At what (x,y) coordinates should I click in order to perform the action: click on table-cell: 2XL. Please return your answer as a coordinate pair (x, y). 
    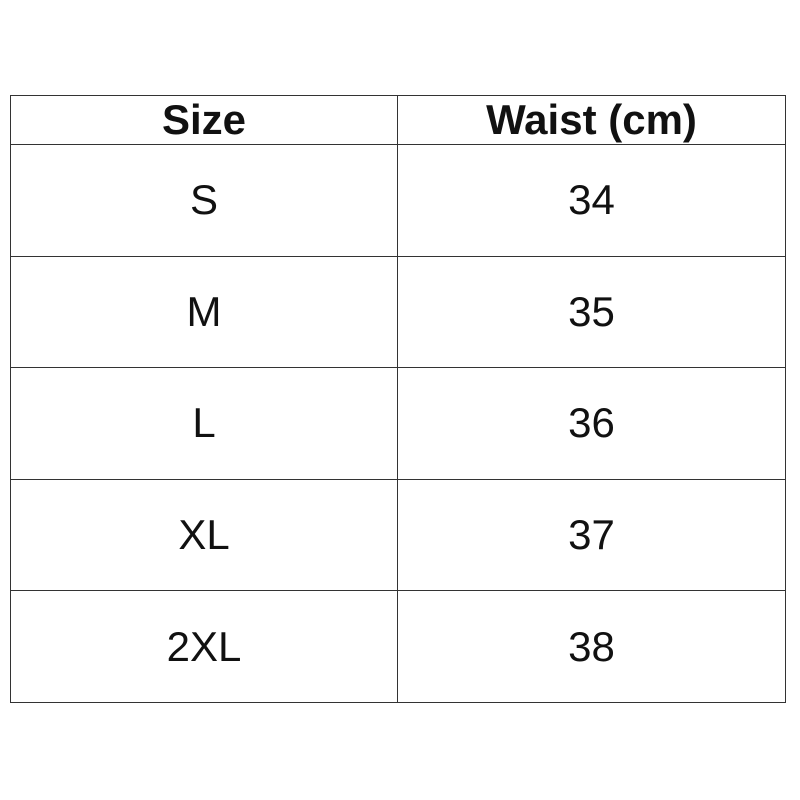
    Looking at the image, I should click on (204, 646).